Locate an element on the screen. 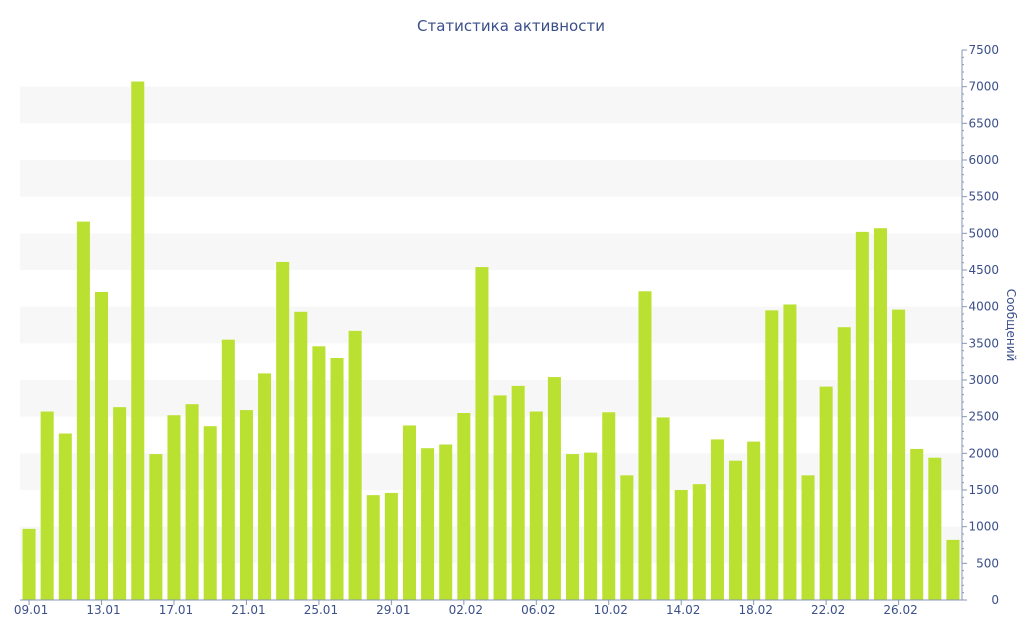 This screenshot has height=640, width=1024. x-tick-label: 26.02 is located at coordinates (900, 610).